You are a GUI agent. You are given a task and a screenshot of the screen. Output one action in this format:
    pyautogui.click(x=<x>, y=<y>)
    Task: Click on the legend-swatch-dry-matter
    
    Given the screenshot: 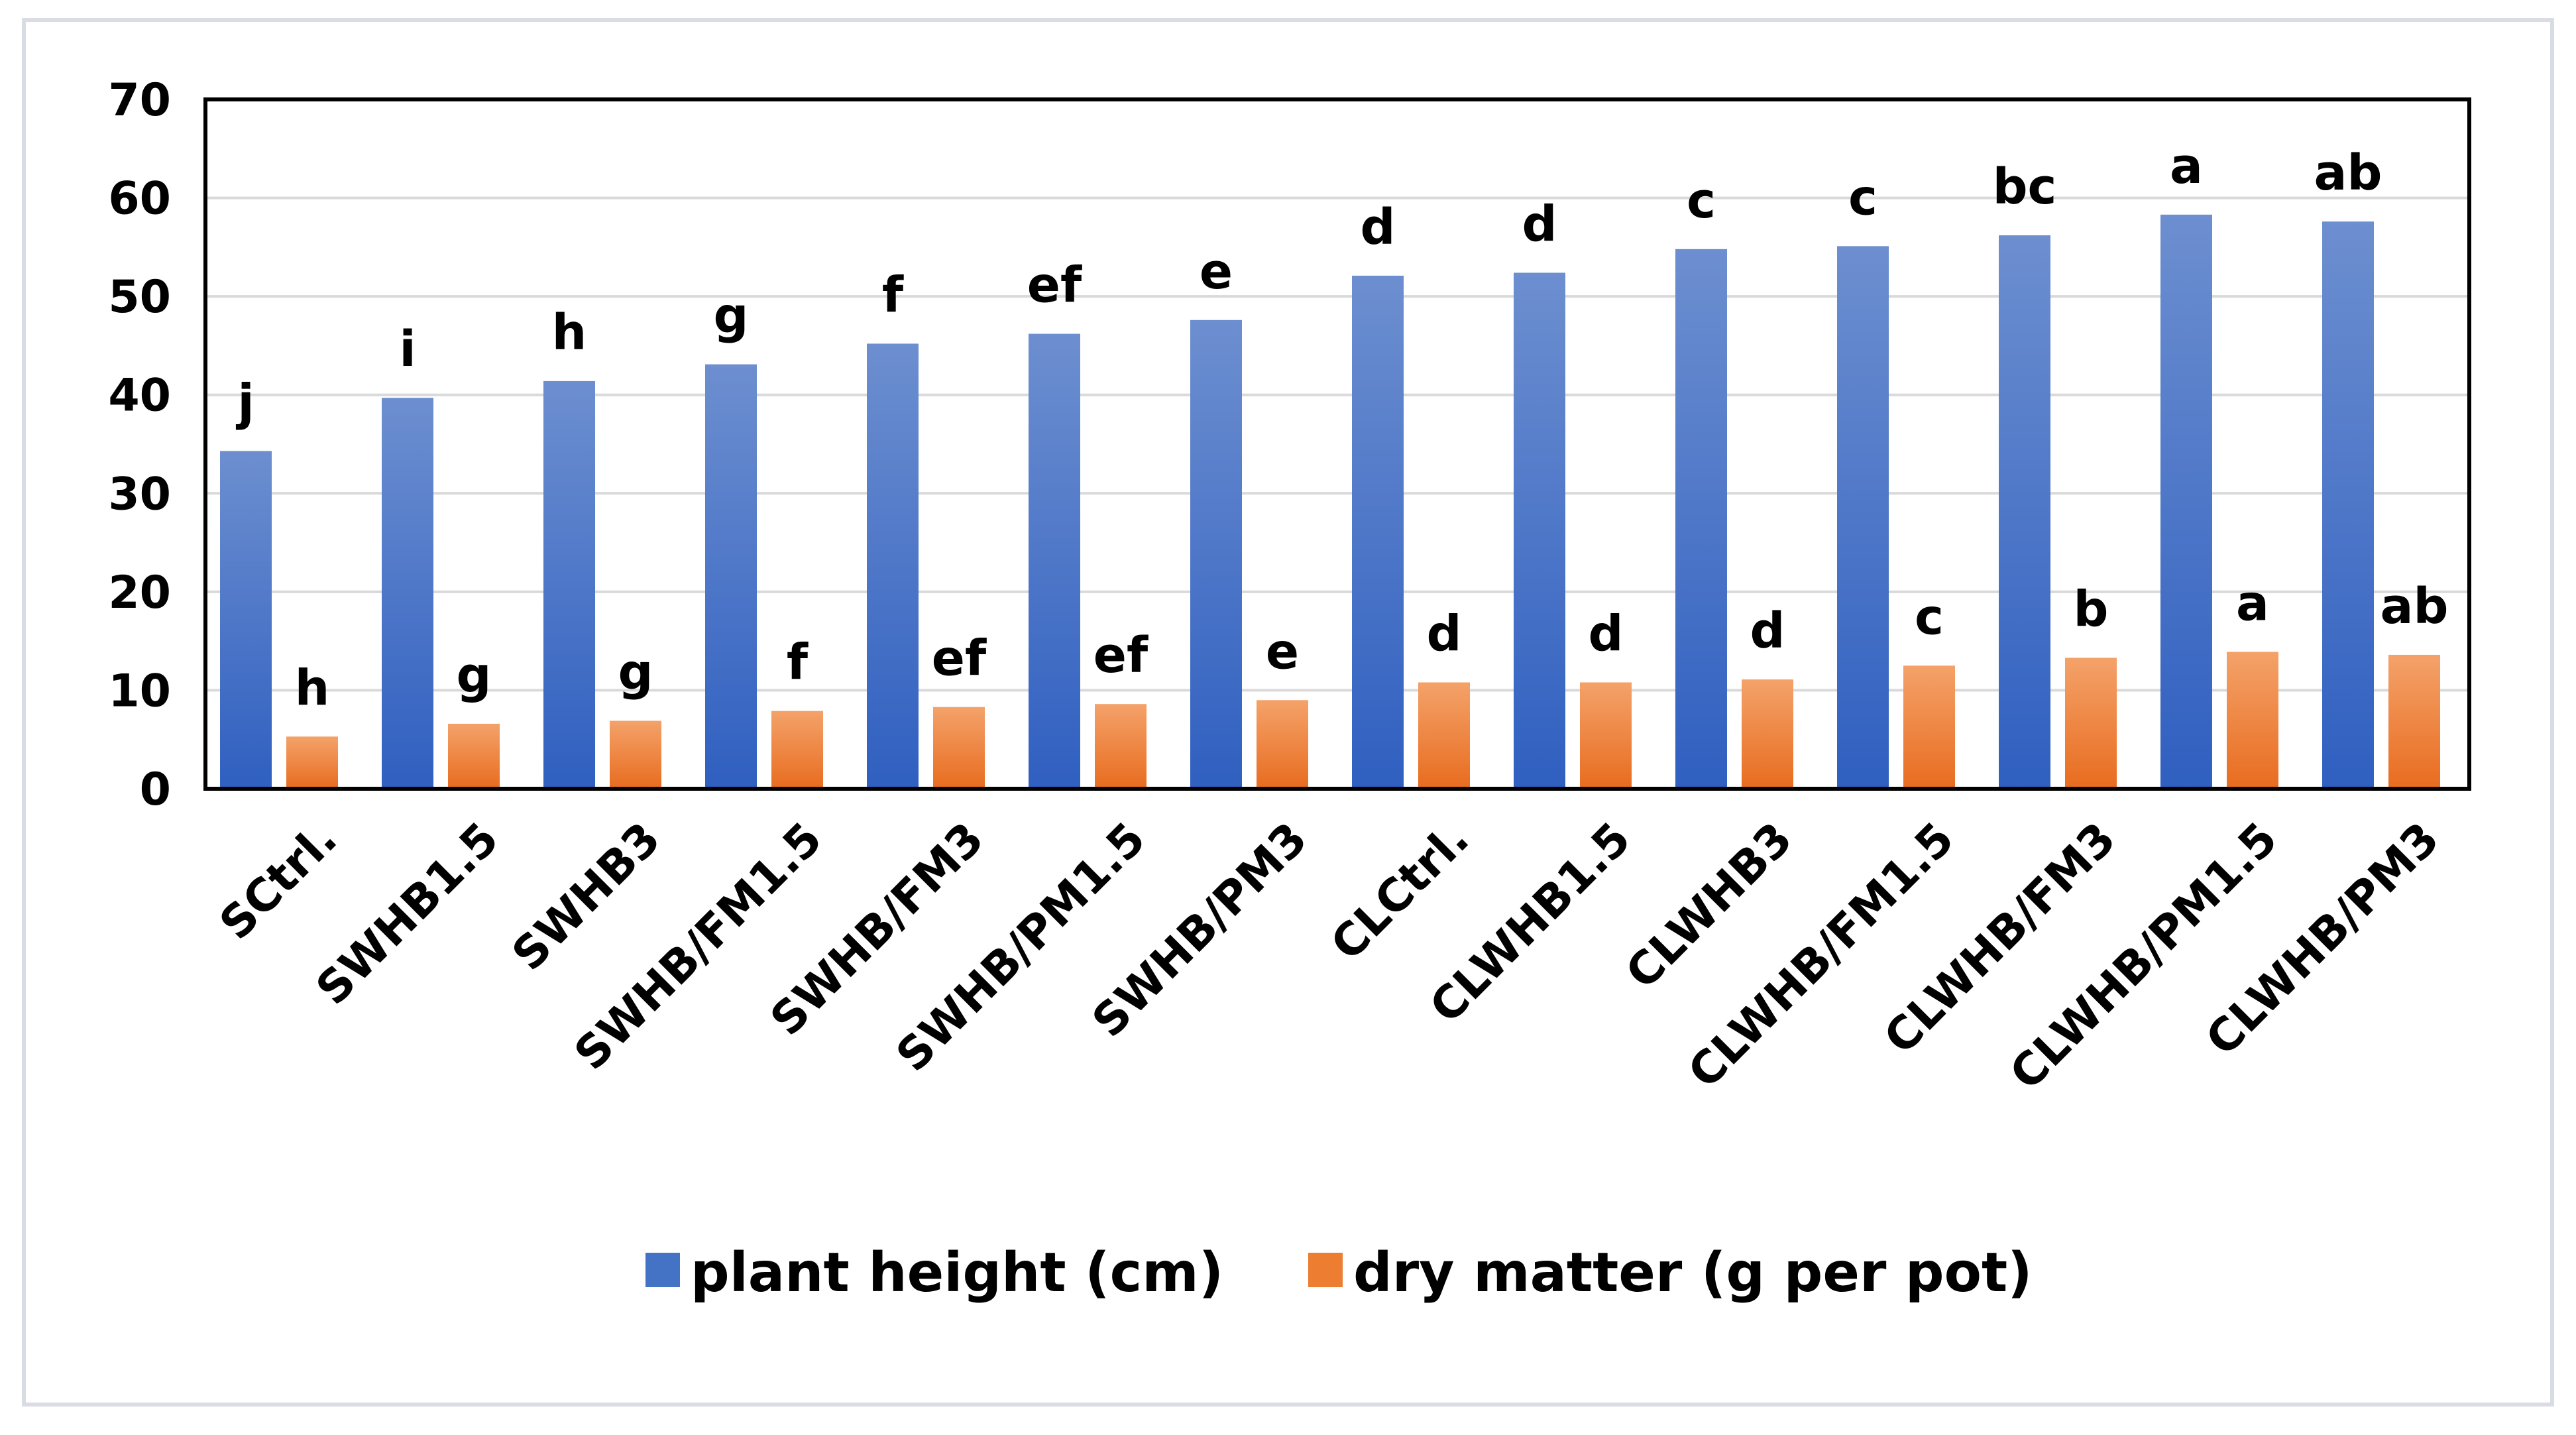 What is the action you would take?
    pyautogui.click(x=1325, y=1270)
    